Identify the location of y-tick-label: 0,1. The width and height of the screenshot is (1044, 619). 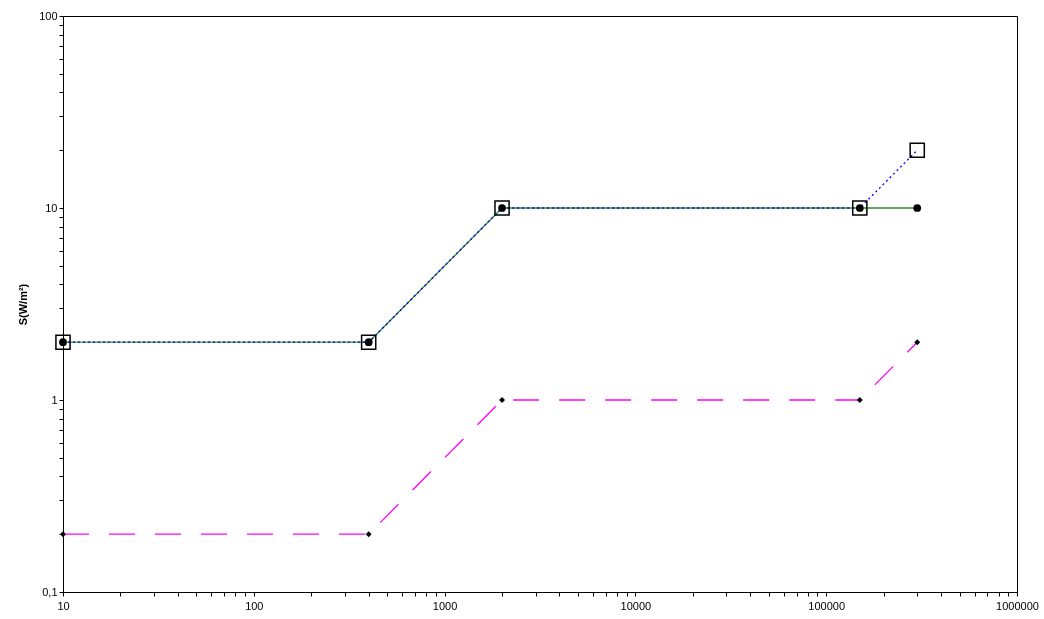
(50, 591).